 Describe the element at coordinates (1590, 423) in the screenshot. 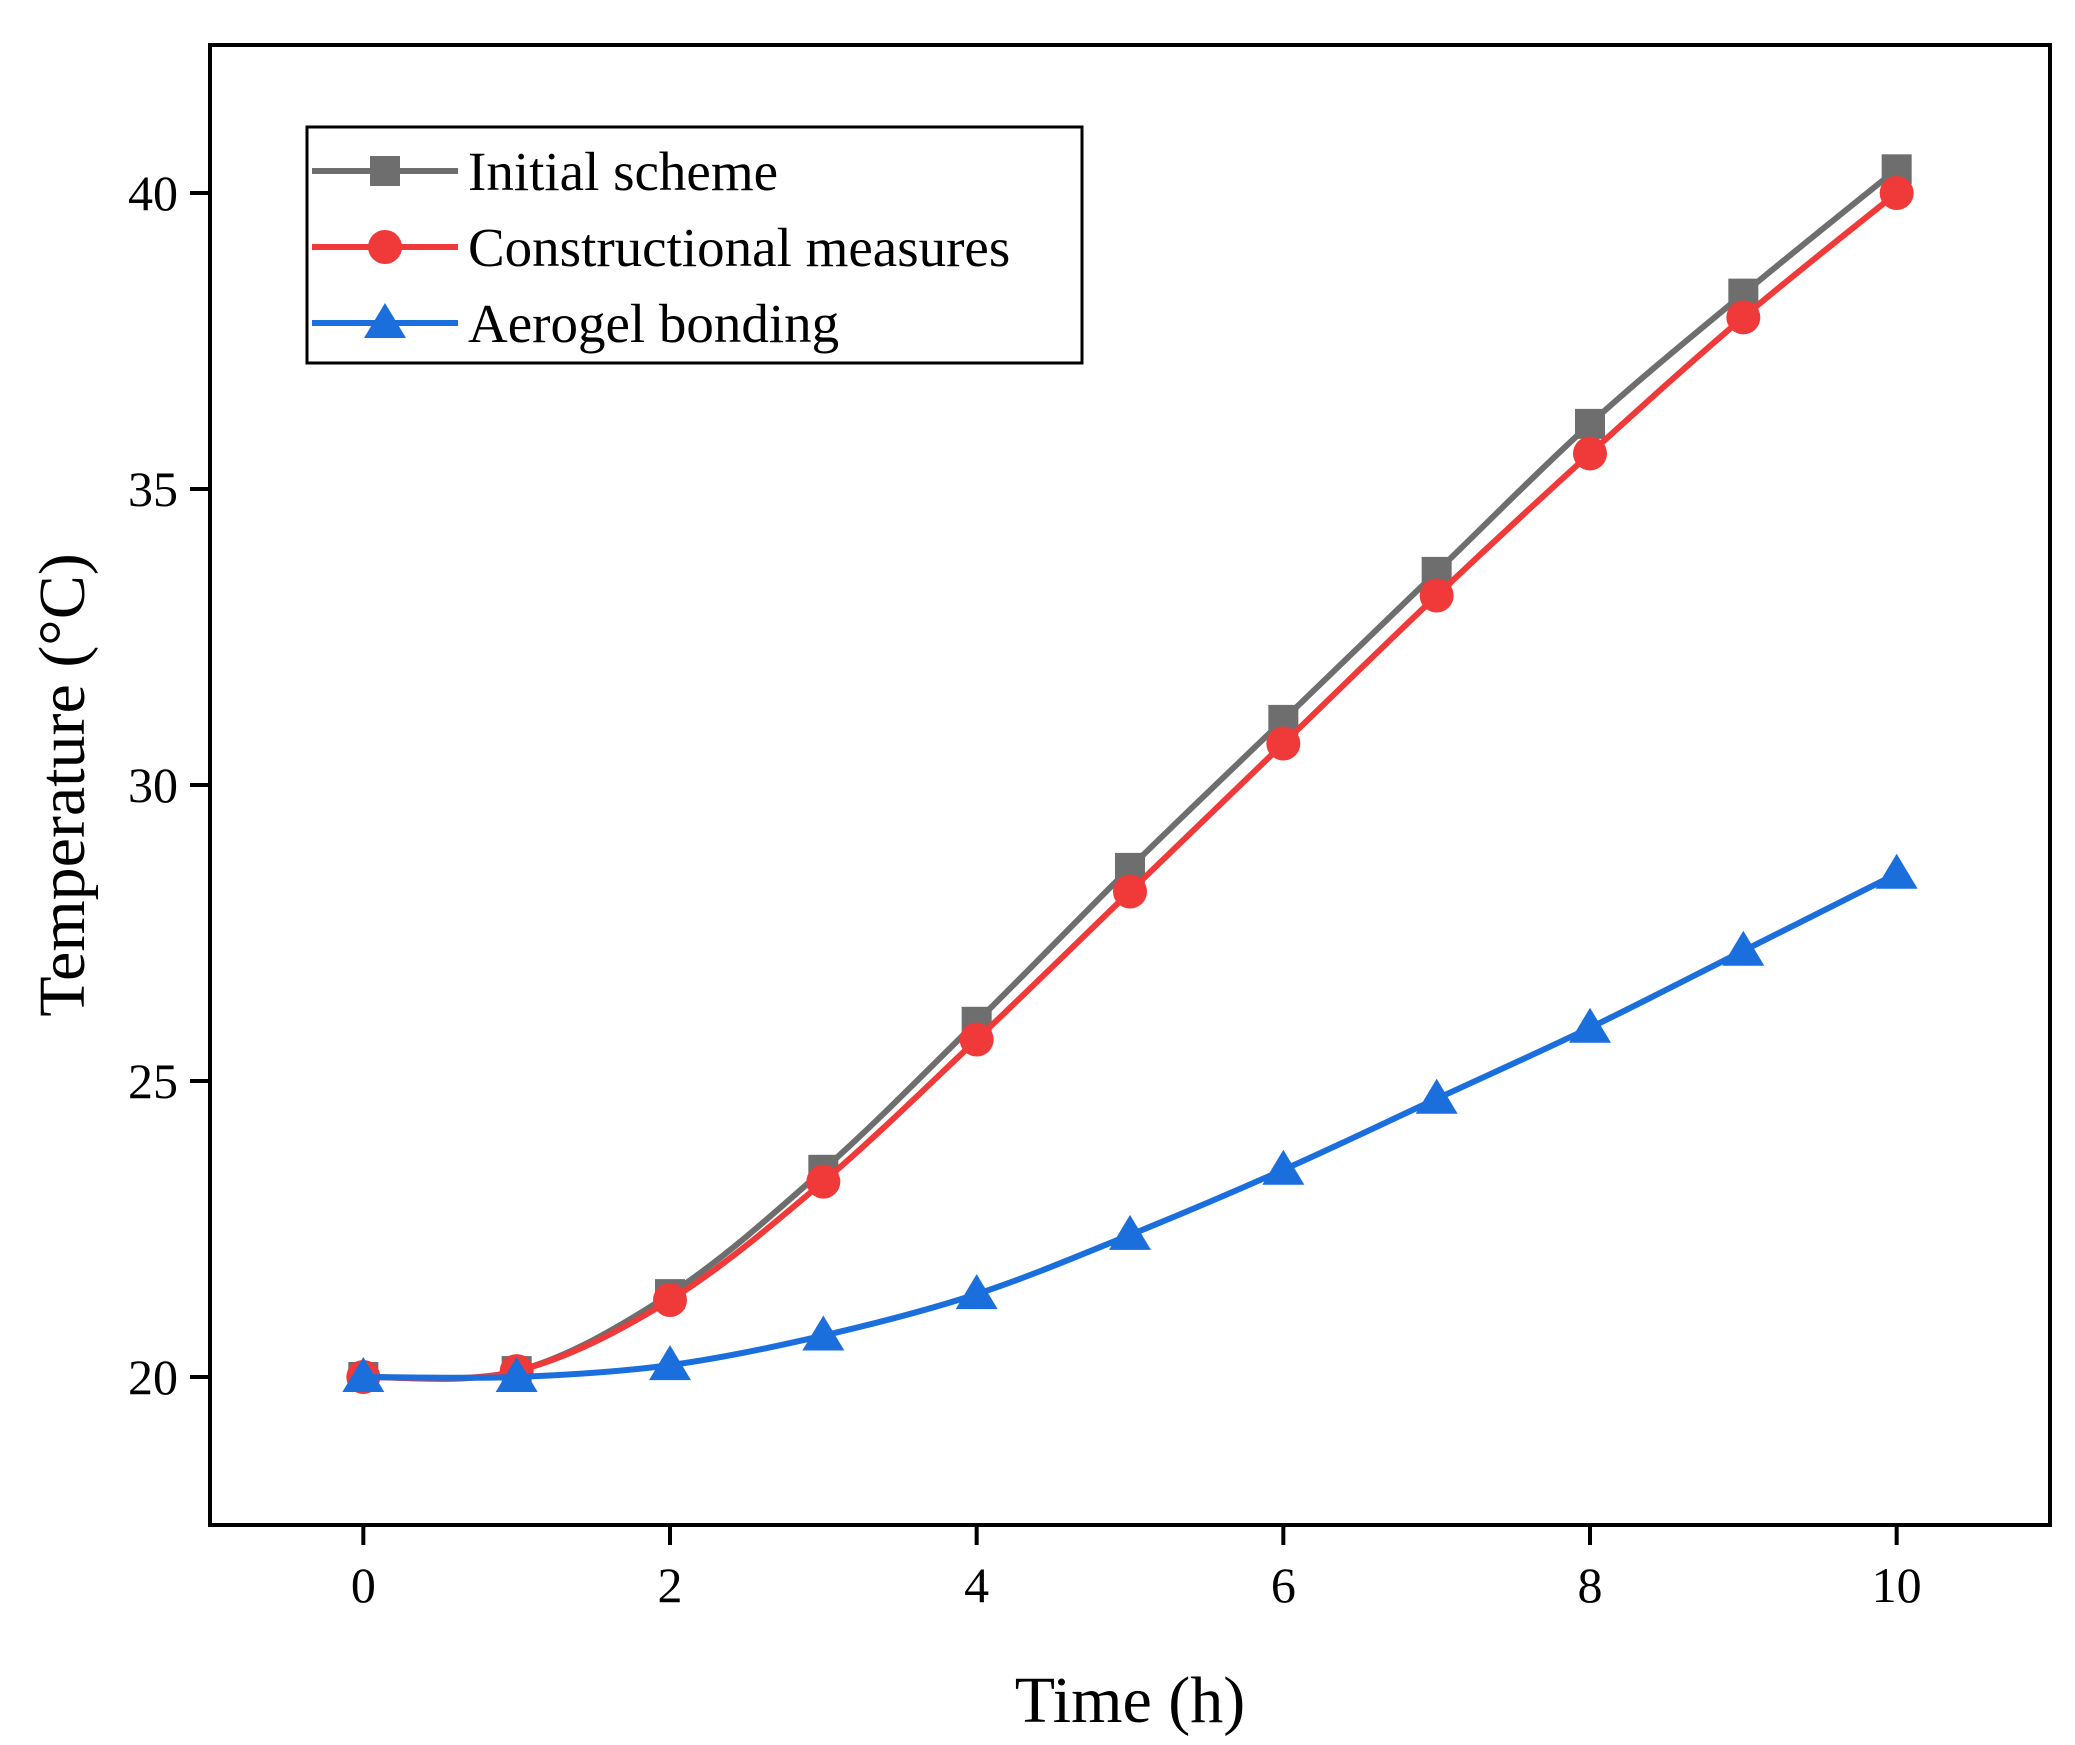

I see `data-point-square` at that location.